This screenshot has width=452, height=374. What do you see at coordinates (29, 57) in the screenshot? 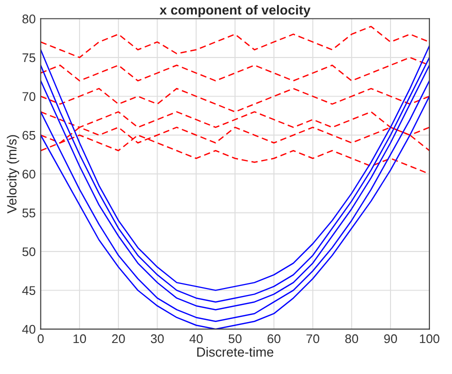
I see `y-tick-label: 75` at bounding box center [29, 57].